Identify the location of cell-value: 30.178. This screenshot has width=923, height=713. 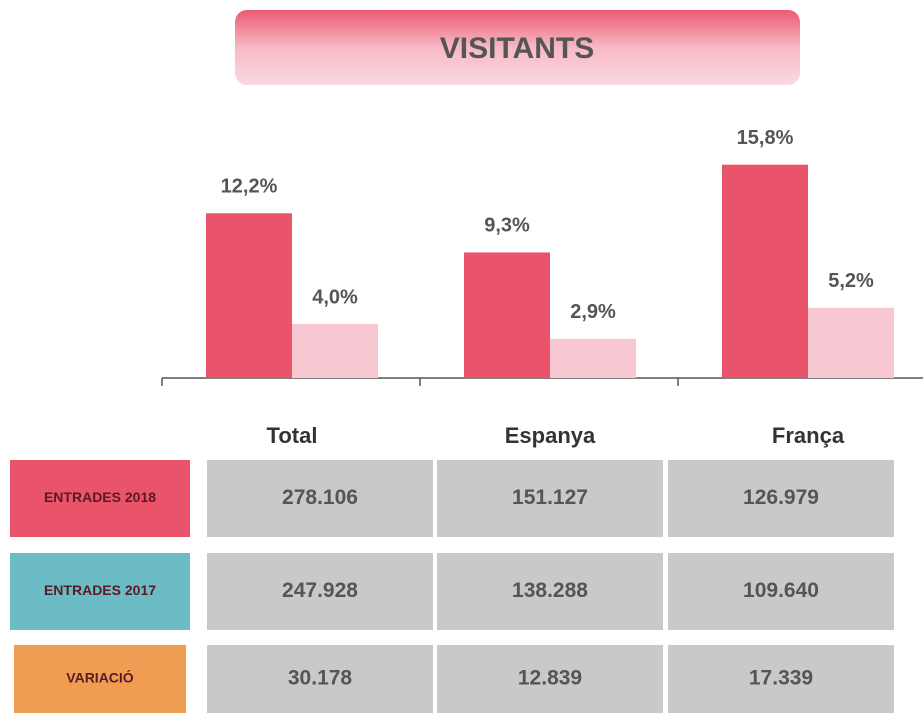
(320, 678).